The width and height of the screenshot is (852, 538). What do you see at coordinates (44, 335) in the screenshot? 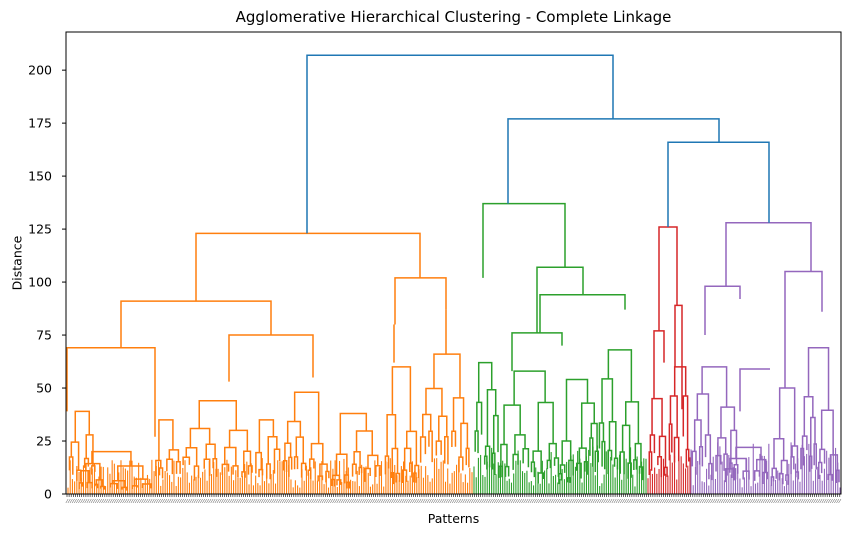
I see `y-tick-label: 75` at bounding box center [44, 335].